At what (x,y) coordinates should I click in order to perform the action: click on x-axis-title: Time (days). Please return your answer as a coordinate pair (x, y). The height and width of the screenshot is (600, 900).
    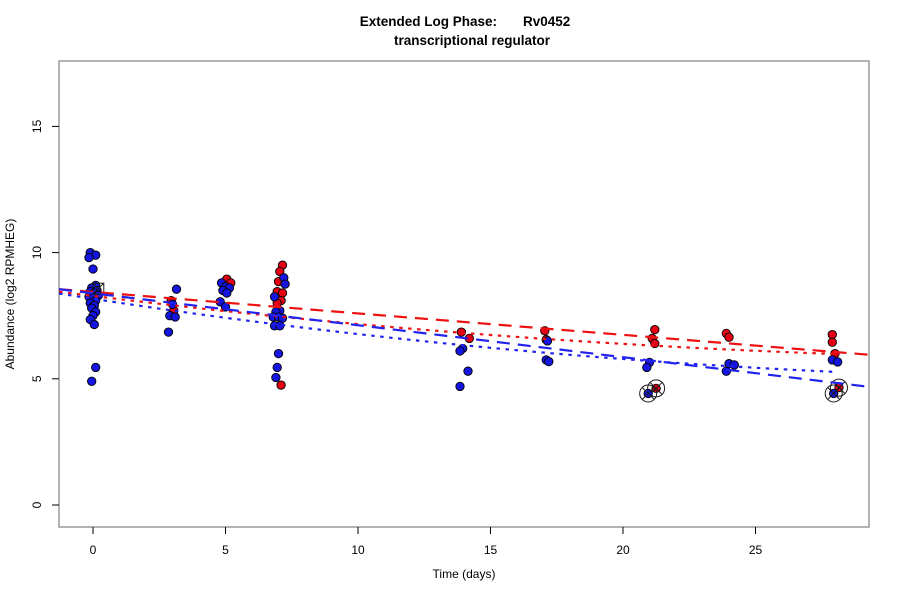
    Looking at the image, I should click on (464, 574).